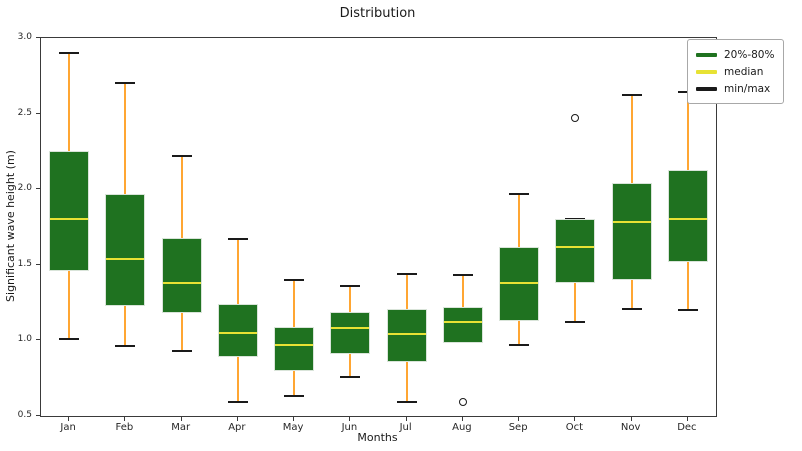 The width and height of the screenshot is (802, 451). Describe the element at coordinates (24, 37) in the screenshot. I see `y-tick-label: 3.0` at that location.